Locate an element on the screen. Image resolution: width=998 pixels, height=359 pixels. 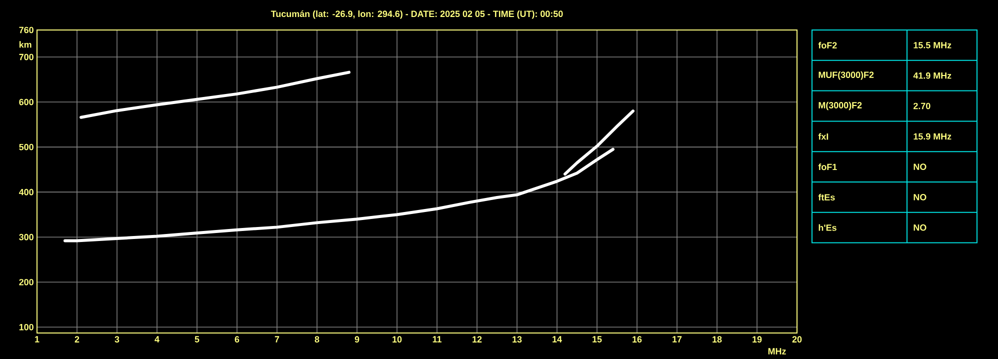
text: 2.70 is located at coordinates (922, 106).